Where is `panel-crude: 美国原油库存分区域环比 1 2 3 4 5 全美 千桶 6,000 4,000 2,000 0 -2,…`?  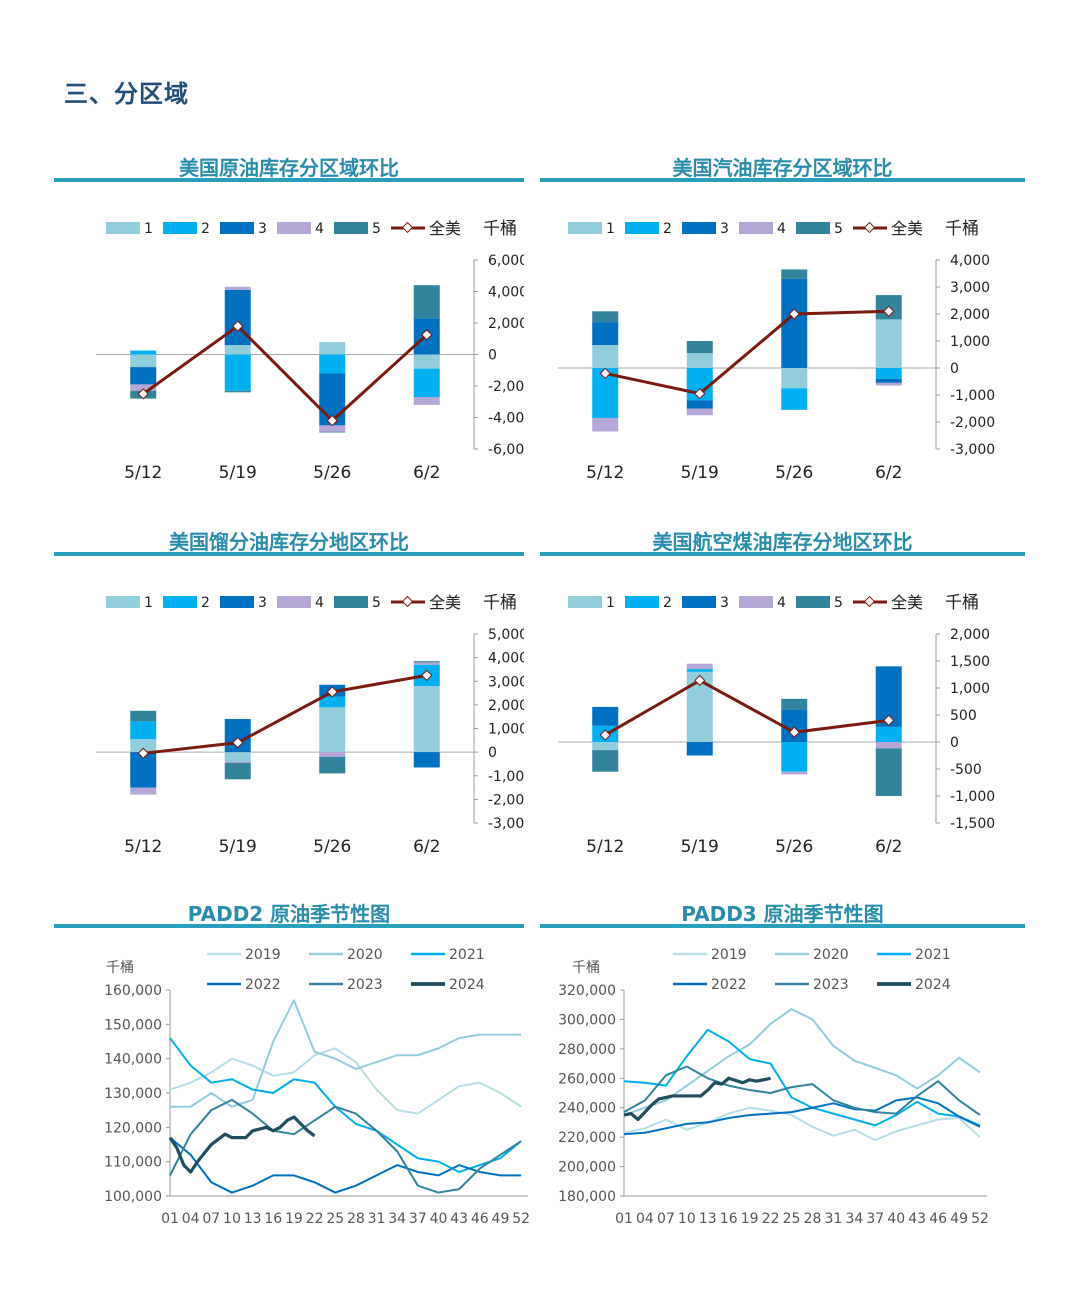
panel-crude: 美国原油库存分区域环比 1 2 3 4 5 全美 千桶 6,000 4,000 2,000 0 -2,… is located at coordinates (289, 320).